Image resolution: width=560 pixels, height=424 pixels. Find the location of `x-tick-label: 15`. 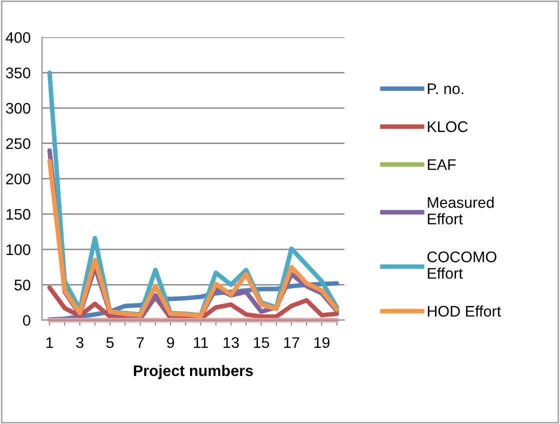

x-tick-label: 15 is located at coordinates (262, 342).